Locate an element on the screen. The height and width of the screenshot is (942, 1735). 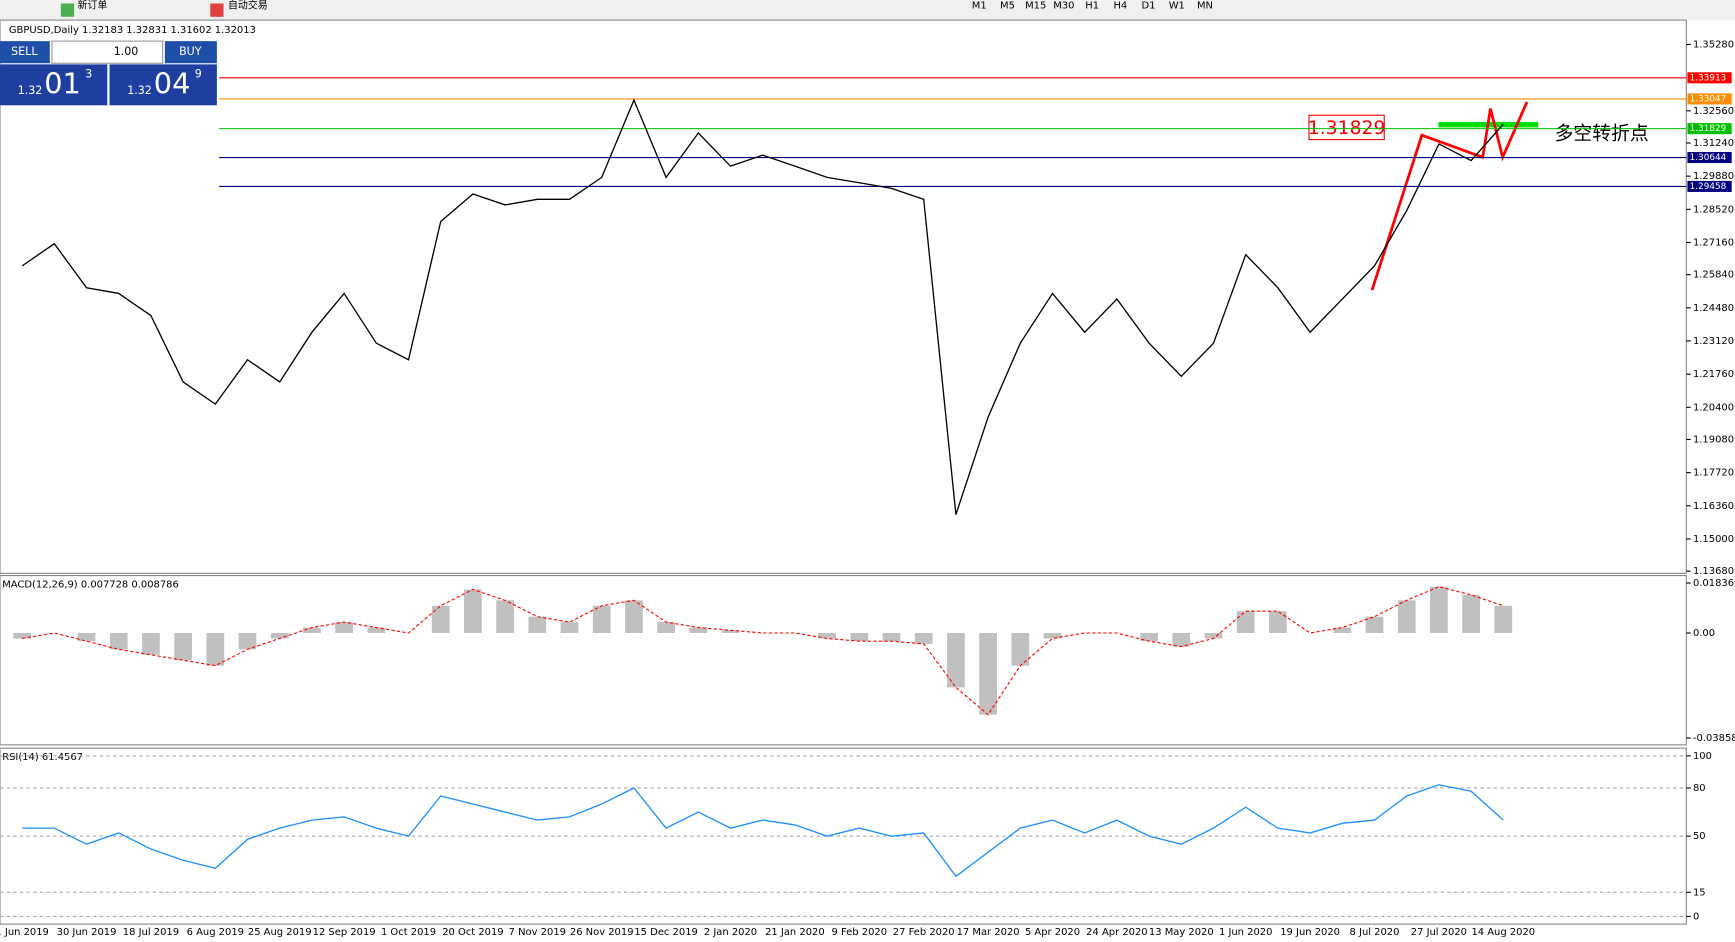
timeframe-button: D1 is located at coordinates (1149, 6).